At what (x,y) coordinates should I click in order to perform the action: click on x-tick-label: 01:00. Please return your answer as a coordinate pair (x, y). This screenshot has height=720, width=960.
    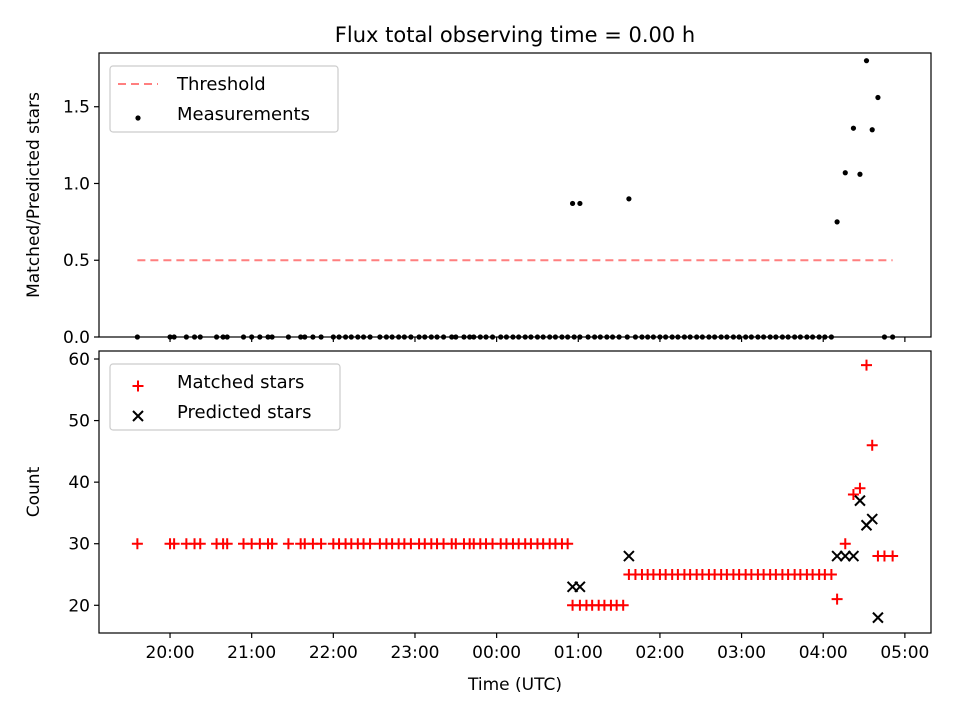
    Looking at the image, I should click on (578, 653).